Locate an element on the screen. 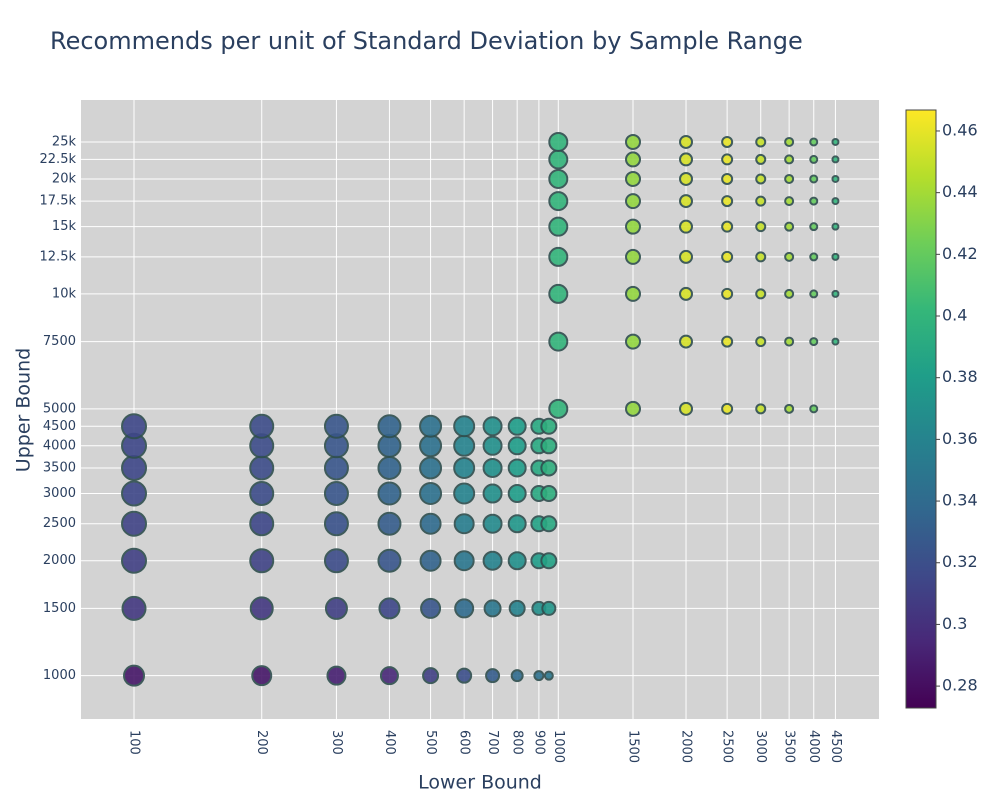 The width and height of the screenshot is (1000, 800). x-tick-label: 200 is located at coordinates (261, 742).